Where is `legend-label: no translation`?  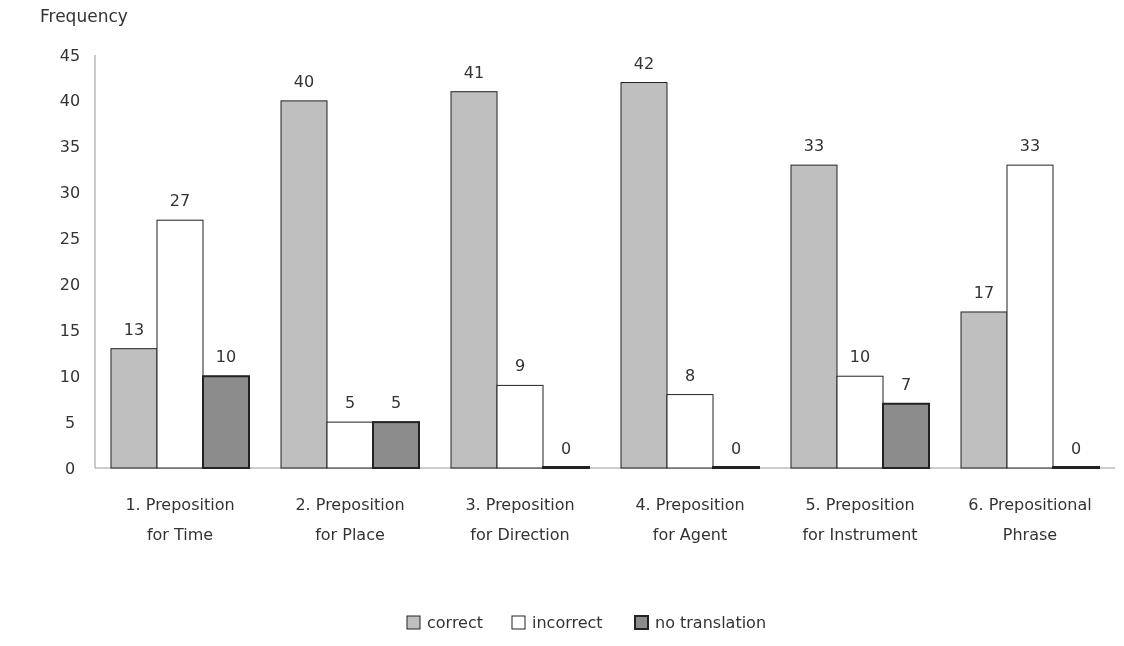
legend-label: no translation is located at coordinates (711, 622).